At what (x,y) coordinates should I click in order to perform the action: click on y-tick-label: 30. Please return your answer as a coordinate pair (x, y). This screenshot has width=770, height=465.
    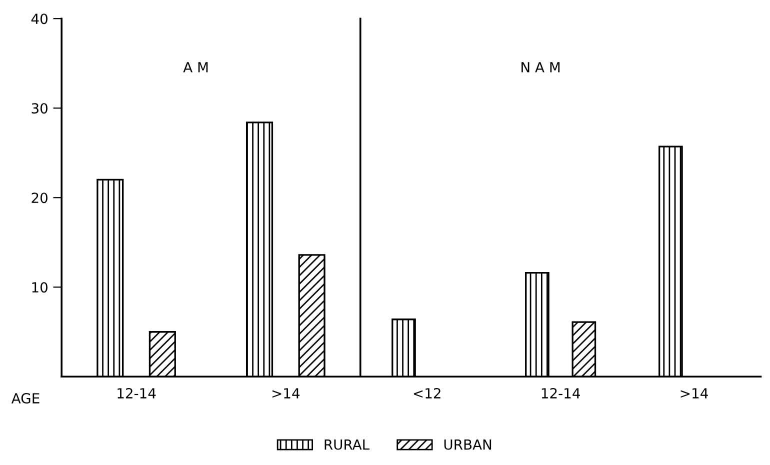
    Looking at the image, I should click on (40, 108).